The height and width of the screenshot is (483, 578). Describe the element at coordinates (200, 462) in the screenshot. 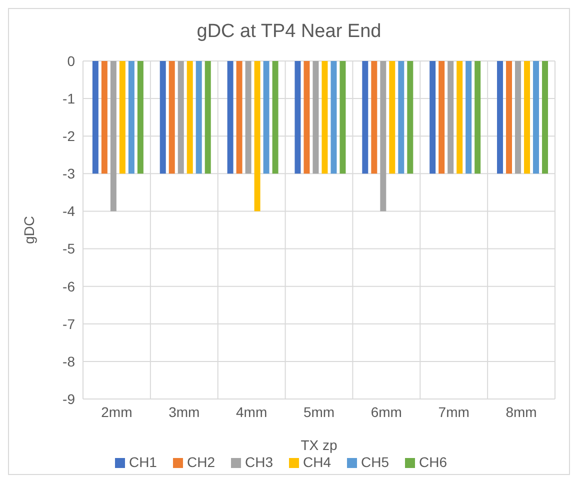

I see `legend-label: CH2` at that location.